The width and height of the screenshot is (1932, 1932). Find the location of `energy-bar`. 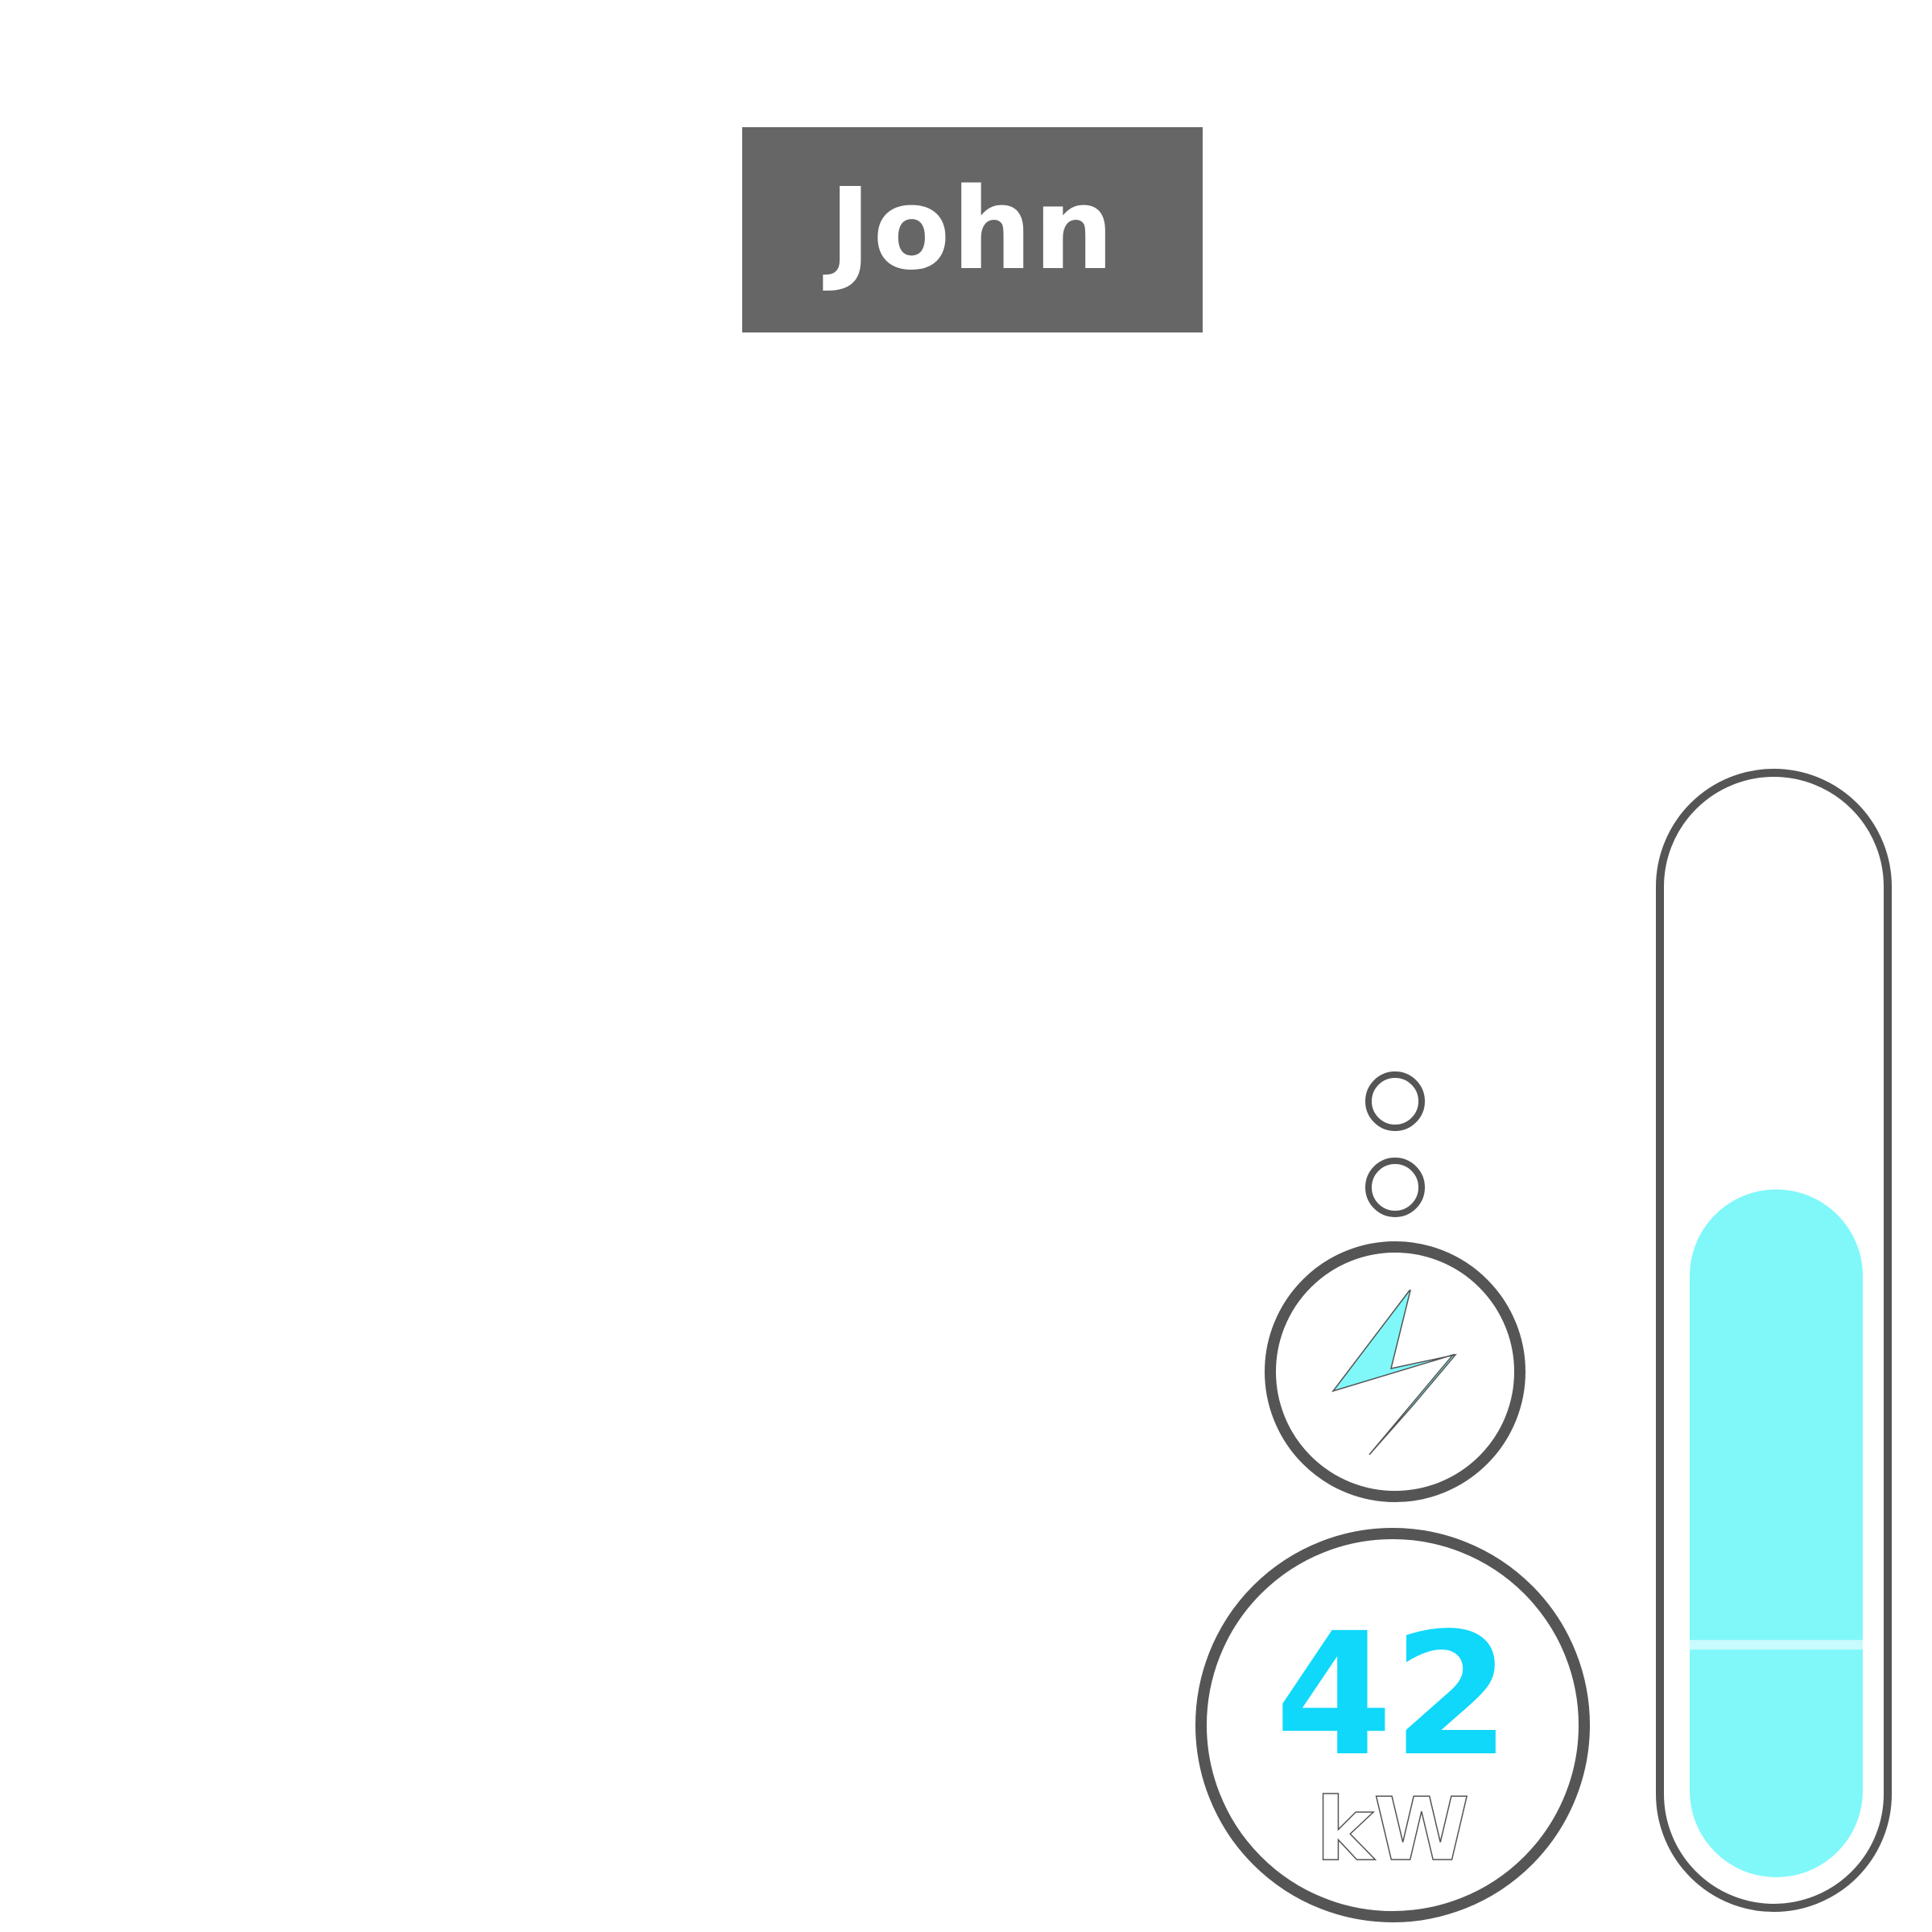

energy-bar is located at coordinates (1774, 1340).